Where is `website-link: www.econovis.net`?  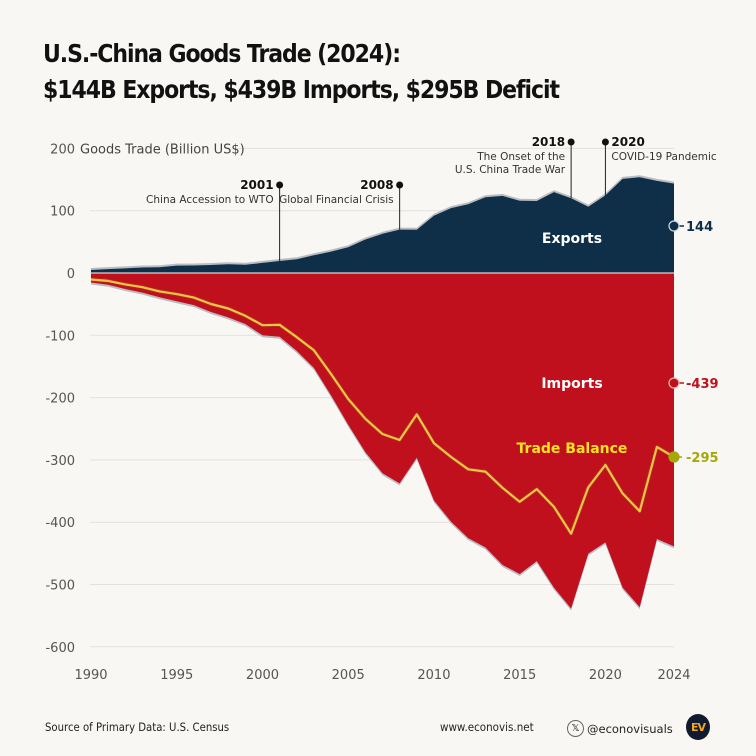 website-link: www.econovis.net is located at coordinates (487, 727).